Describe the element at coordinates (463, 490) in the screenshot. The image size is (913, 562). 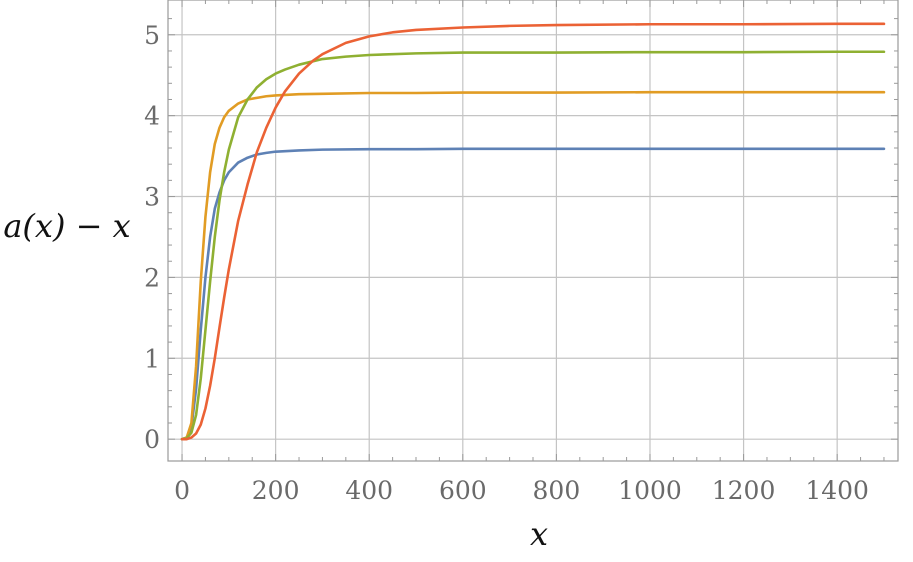
I see `x-tick-label-3: 600` at that location.